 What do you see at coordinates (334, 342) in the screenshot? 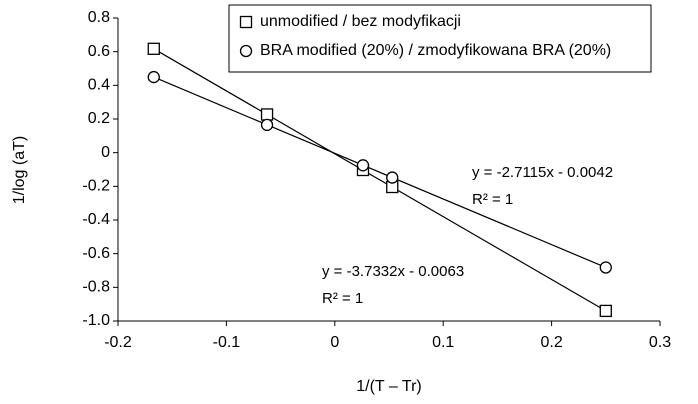
I see `x-tick-label: 0` at bounding box center [334, 342].